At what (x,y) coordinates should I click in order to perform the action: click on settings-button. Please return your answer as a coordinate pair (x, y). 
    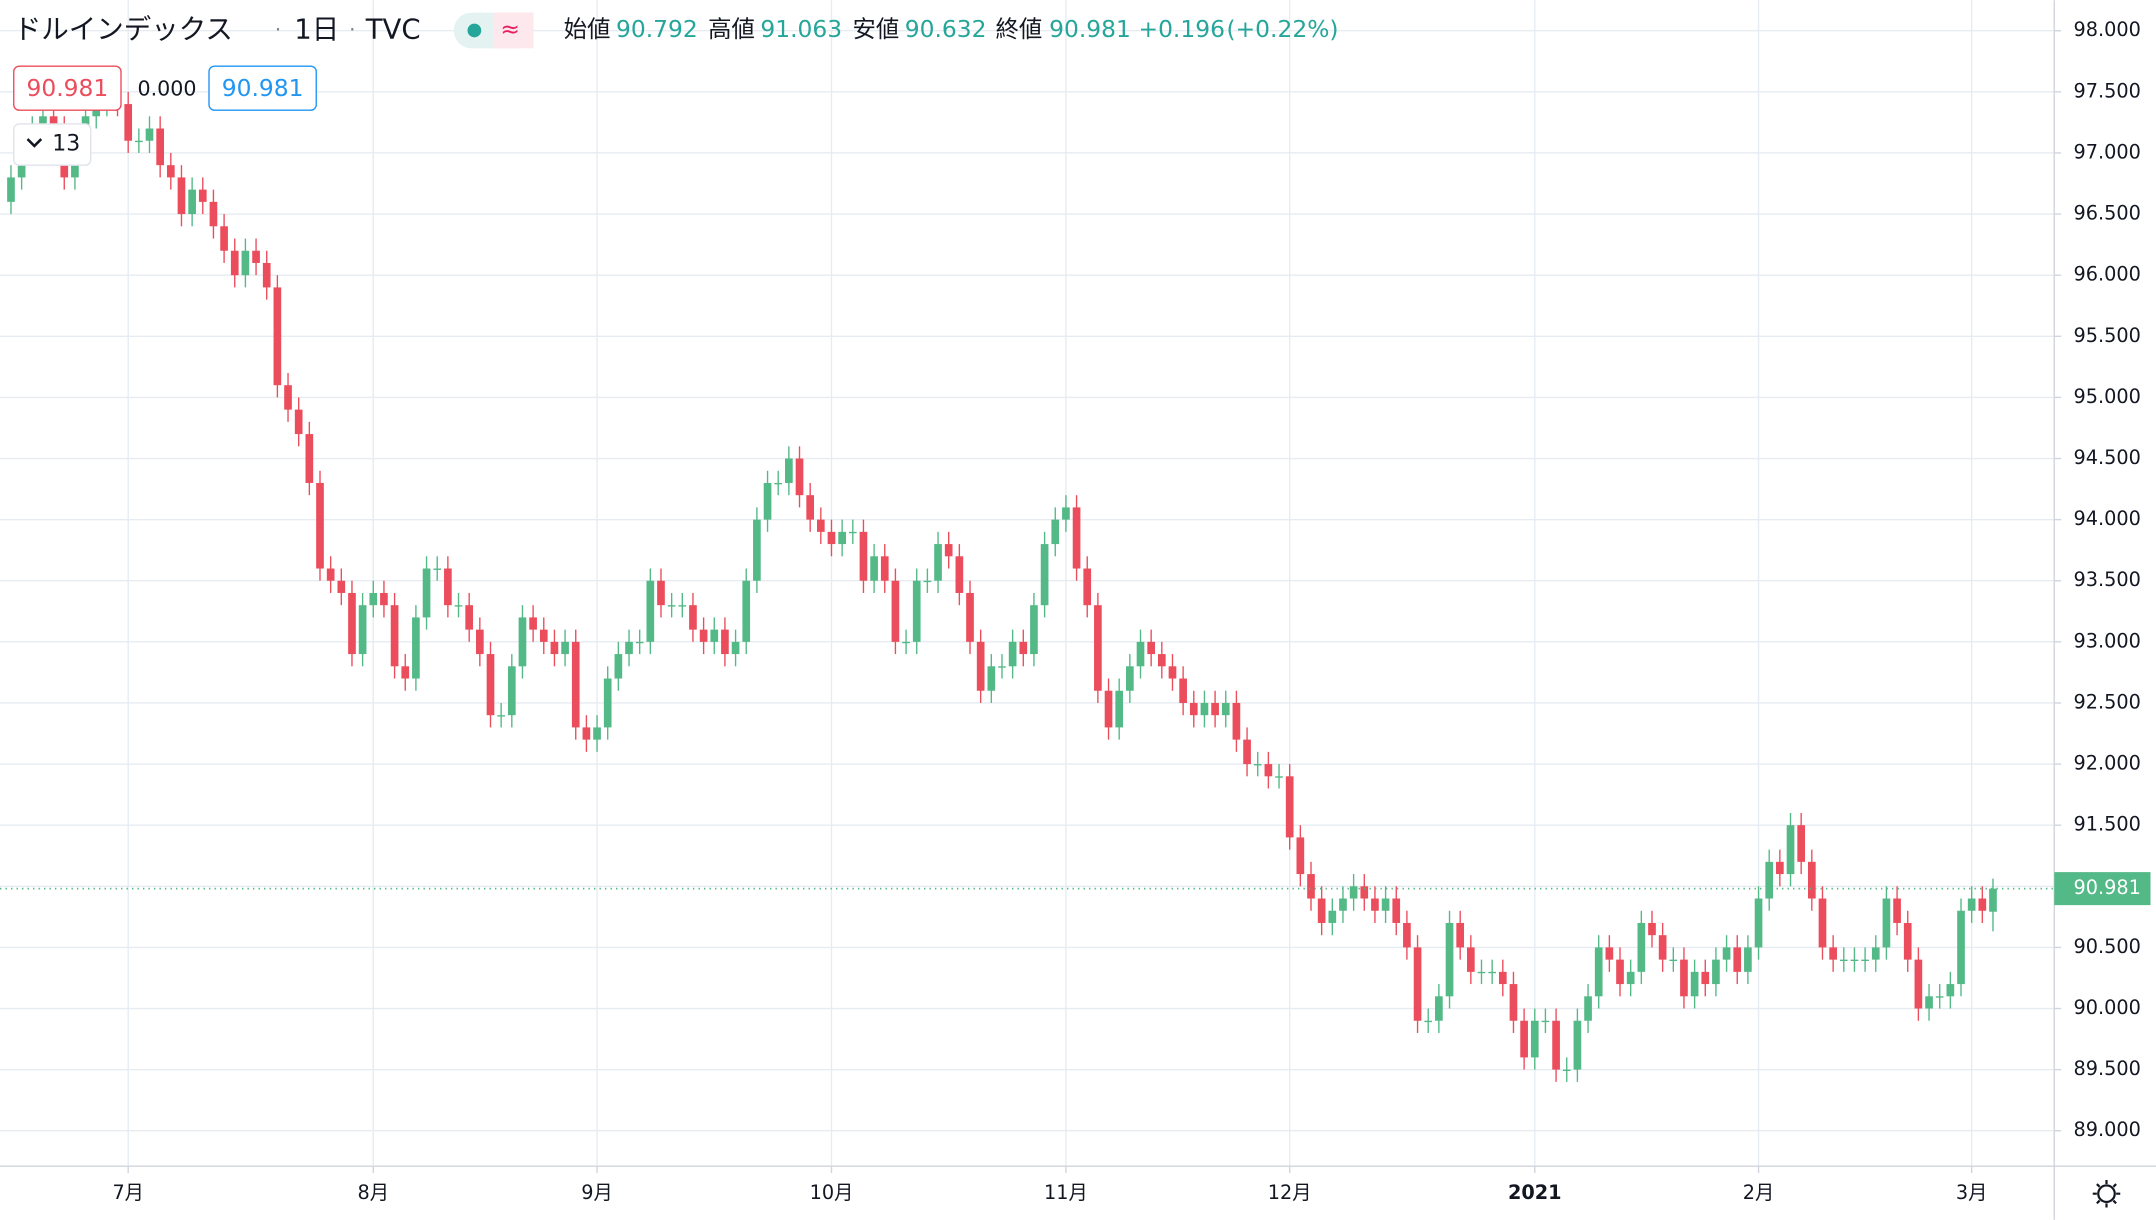
    Looking at the image, I should click on (2106, 1193).